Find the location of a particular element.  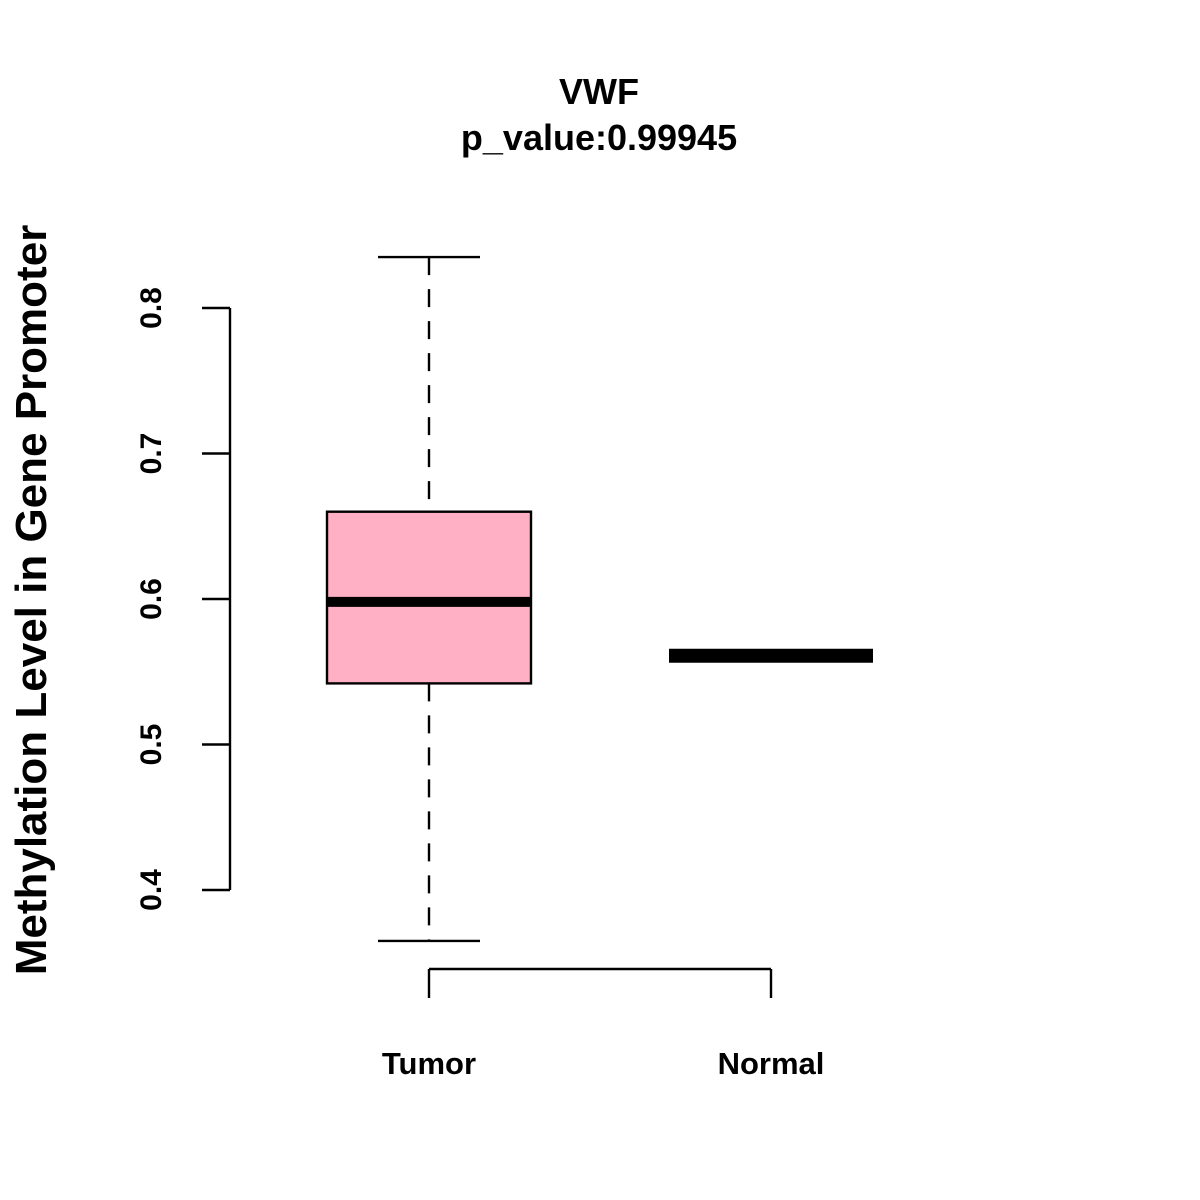

y-tick-label: 0.7 is located at coordinates (151, 454).